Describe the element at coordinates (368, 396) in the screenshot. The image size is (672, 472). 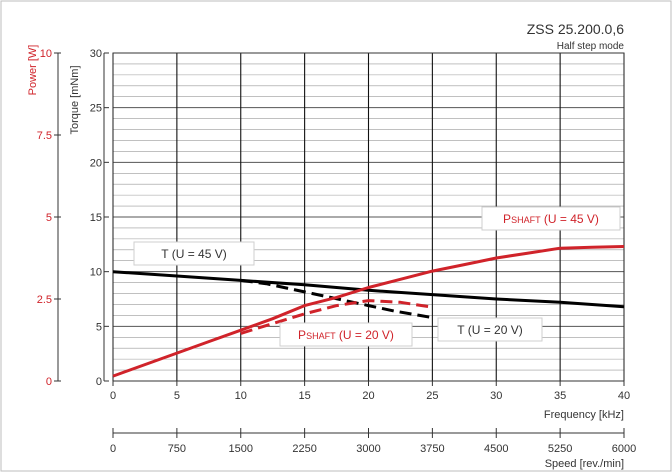
I see `frequency-tick-label: 20` at that location.